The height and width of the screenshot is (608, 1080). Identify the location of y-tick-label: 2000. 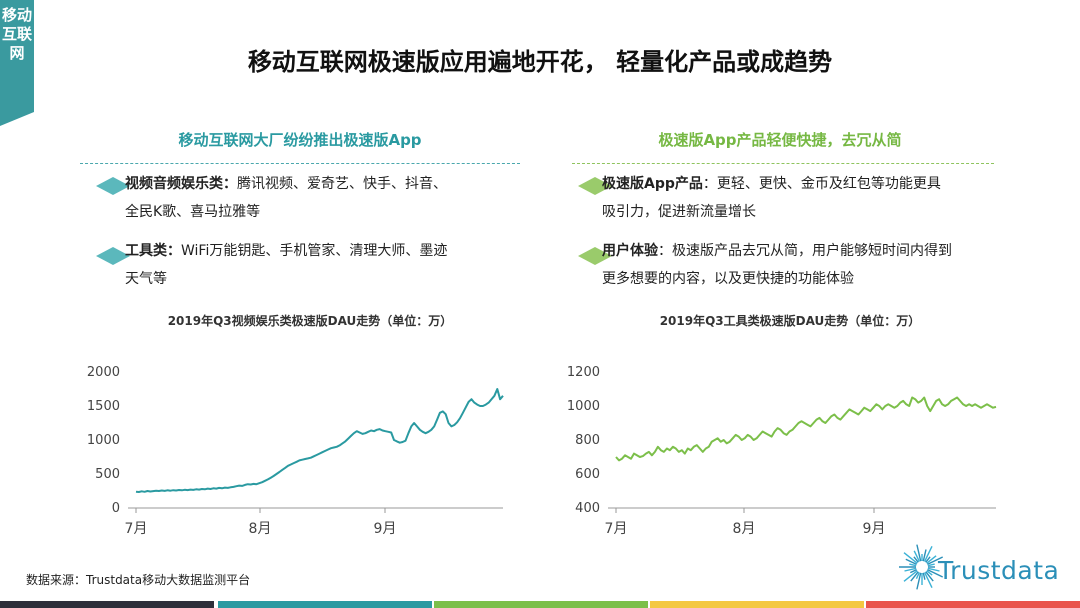
(103, 372).